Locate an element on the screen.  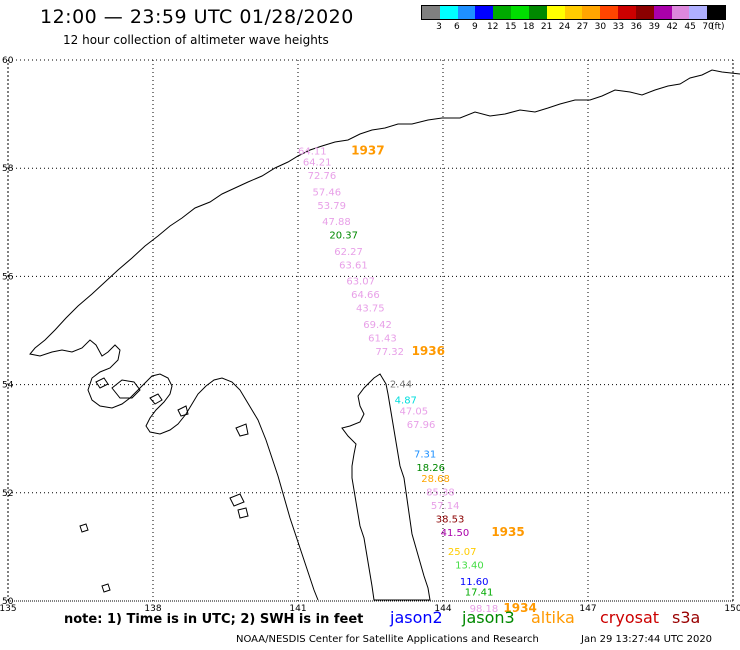
map-title: 12:00 — 23:59 UTC 01/28/2020 is located at coordinates (197, 17).